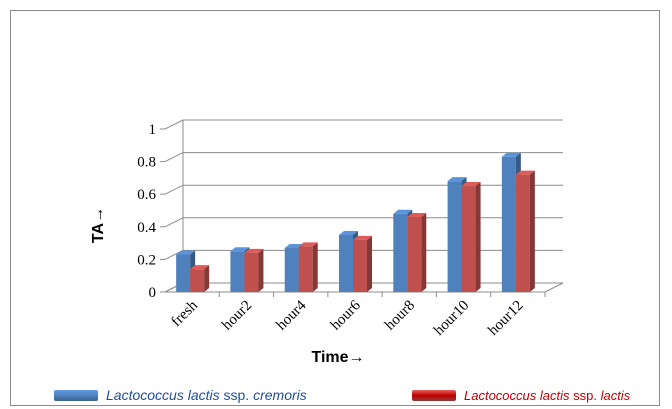  Describe the element at coordinates (251, 272) in the screenshot. I see `bar-2-hour2` at that location.